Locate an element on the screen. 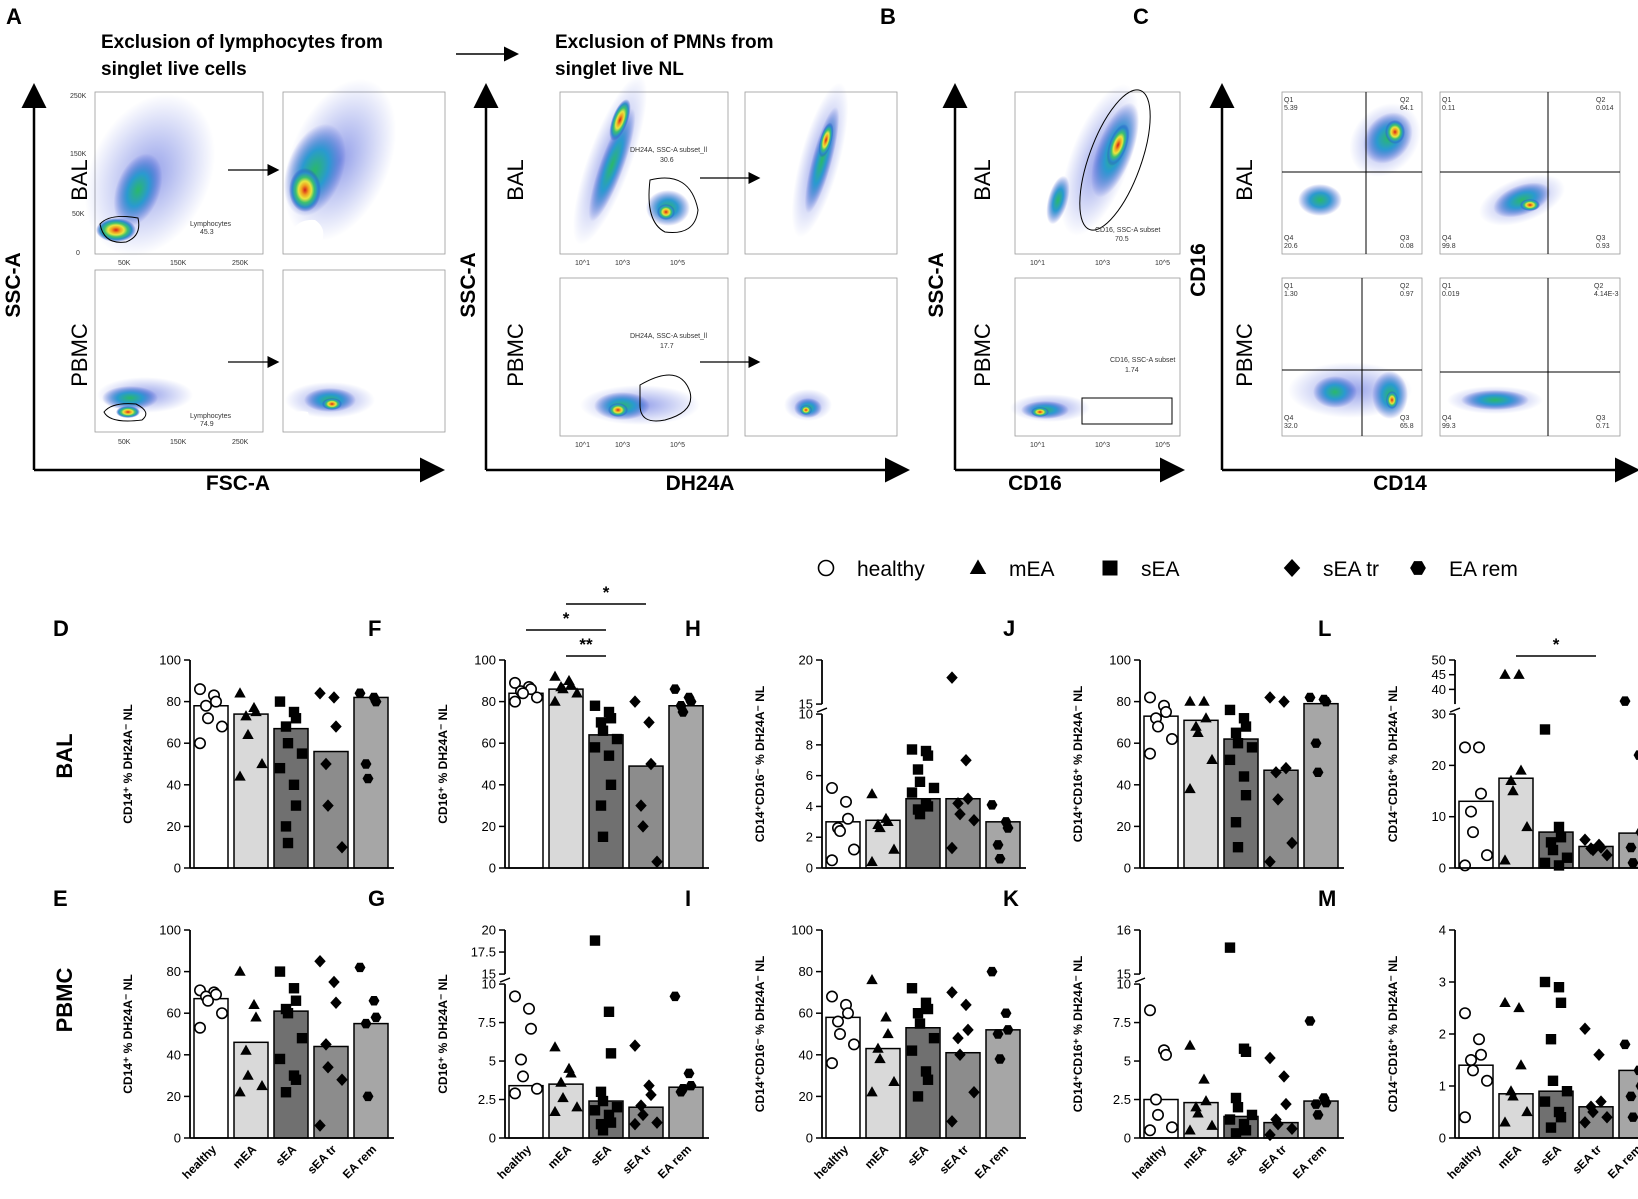  data-point-G-healthy is located at coordinates (514, 1093).